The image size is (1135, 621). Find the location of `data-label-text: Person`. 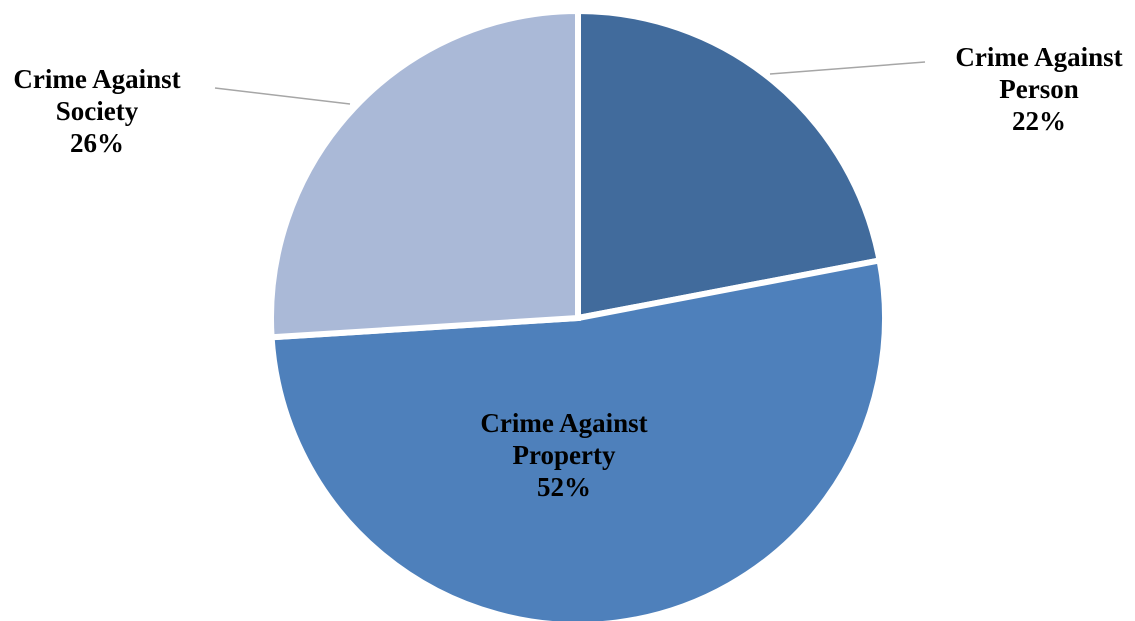

data-label-text: Person is located at coordinates (1038, 89).